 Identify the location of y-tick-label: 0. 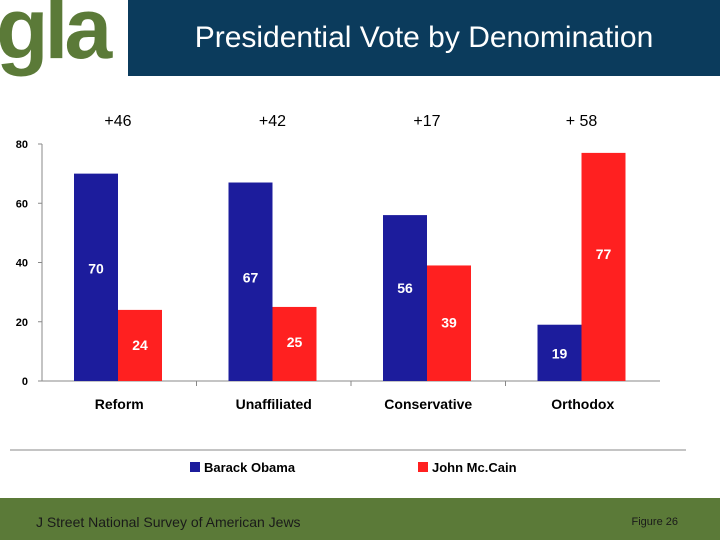
(25, 382).